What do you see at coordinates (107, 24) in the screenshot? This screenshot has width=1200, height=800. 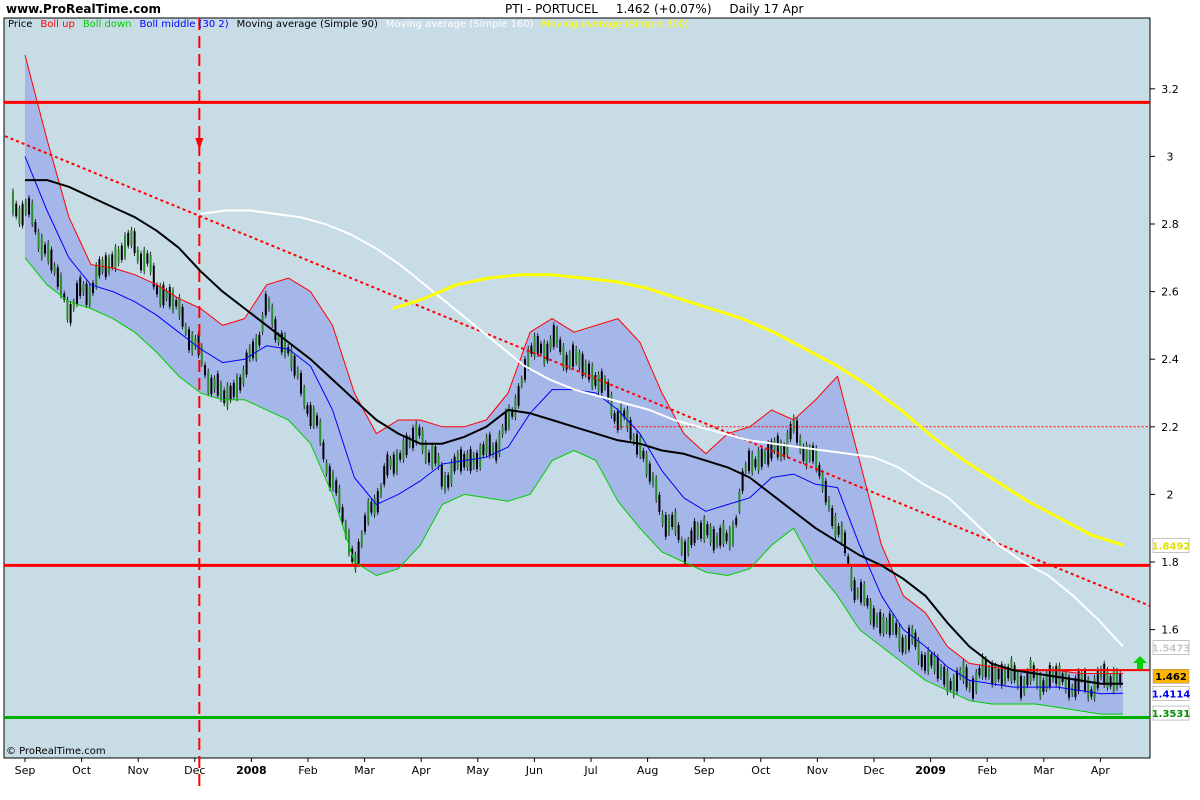 I see `legend-entry: Boll down` at bounding box center [107, 24].